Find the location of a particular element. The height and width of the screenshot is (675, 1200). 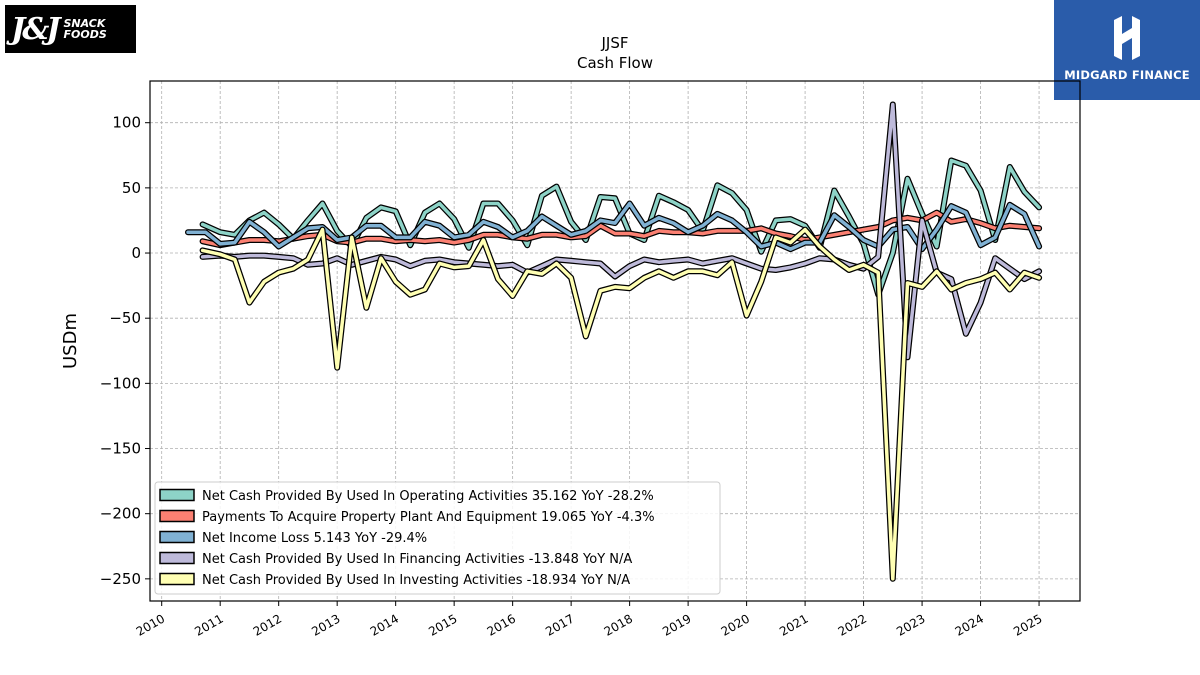

midgard-finance-logo: MIDGARD FINANCE is located at coordinates (1127, 50).